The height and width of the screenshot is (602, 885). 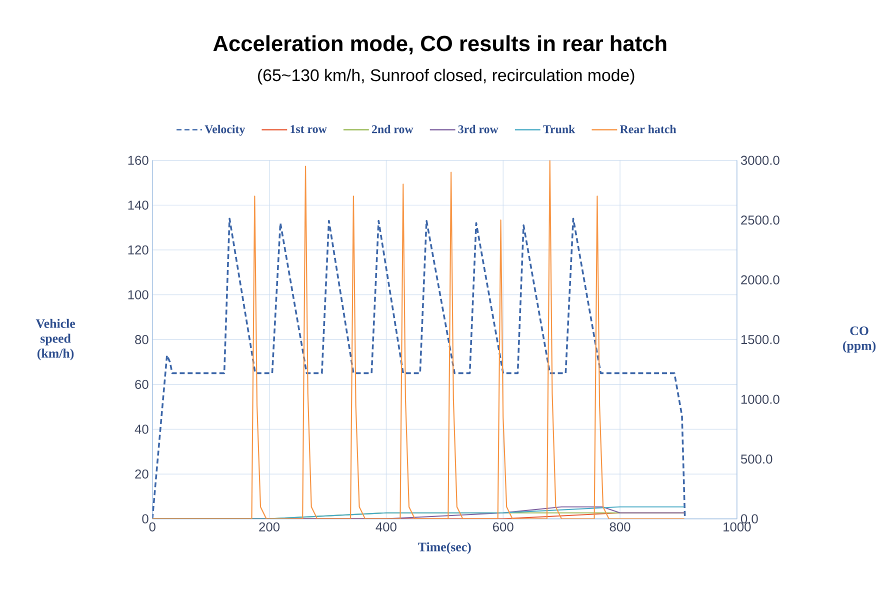 I want to click on y-tick-label: 20, so click(x=141, y=473).